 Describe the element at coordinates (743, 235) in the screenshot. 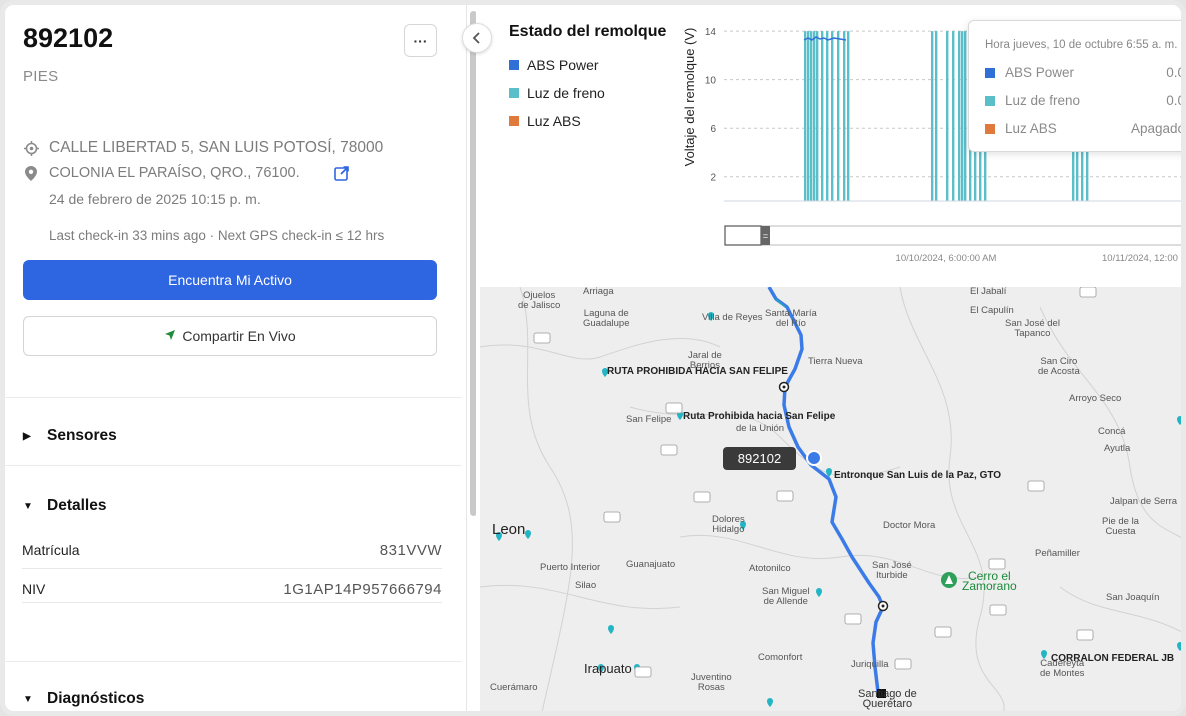

I see `range-window` at that location.